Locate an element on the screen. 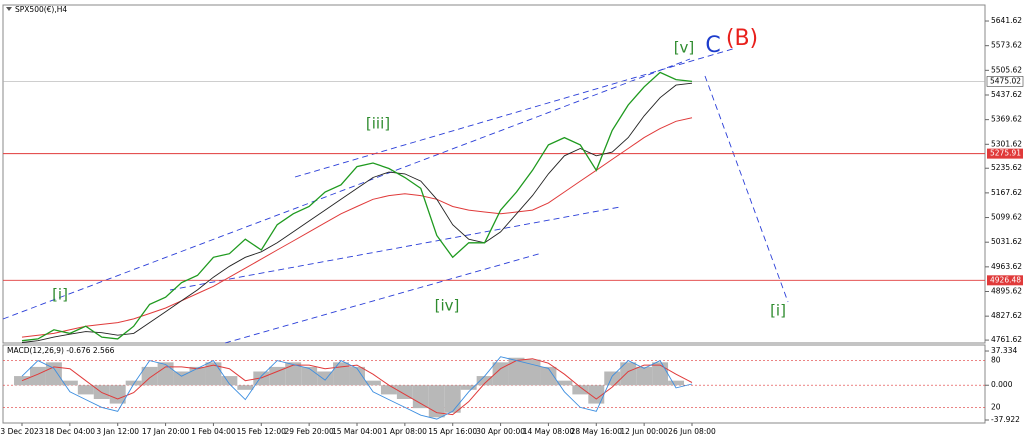 This screenshot has height=441, width=1024. indicator-title: MACD(12,26,9) -0.676 2.566 is located at coordinates (61, 350).